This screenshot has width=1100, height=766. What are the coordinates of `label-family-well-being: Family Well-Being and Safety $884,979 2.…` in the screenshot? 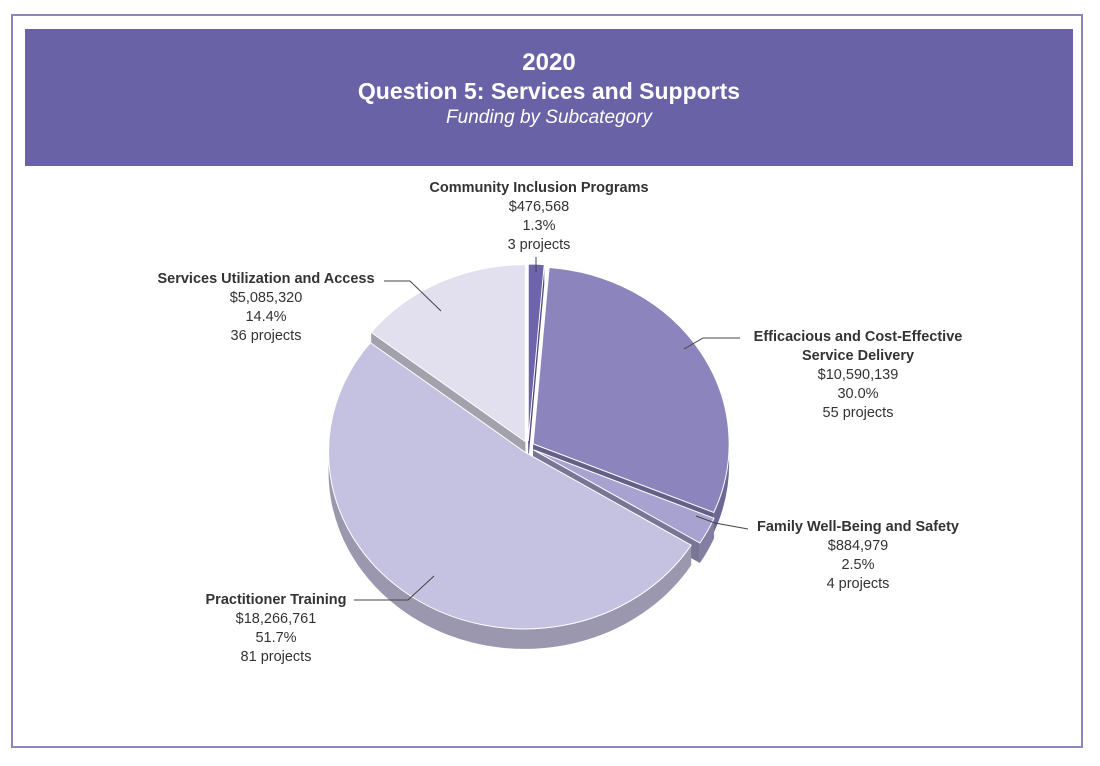 It's located at (858, 555).